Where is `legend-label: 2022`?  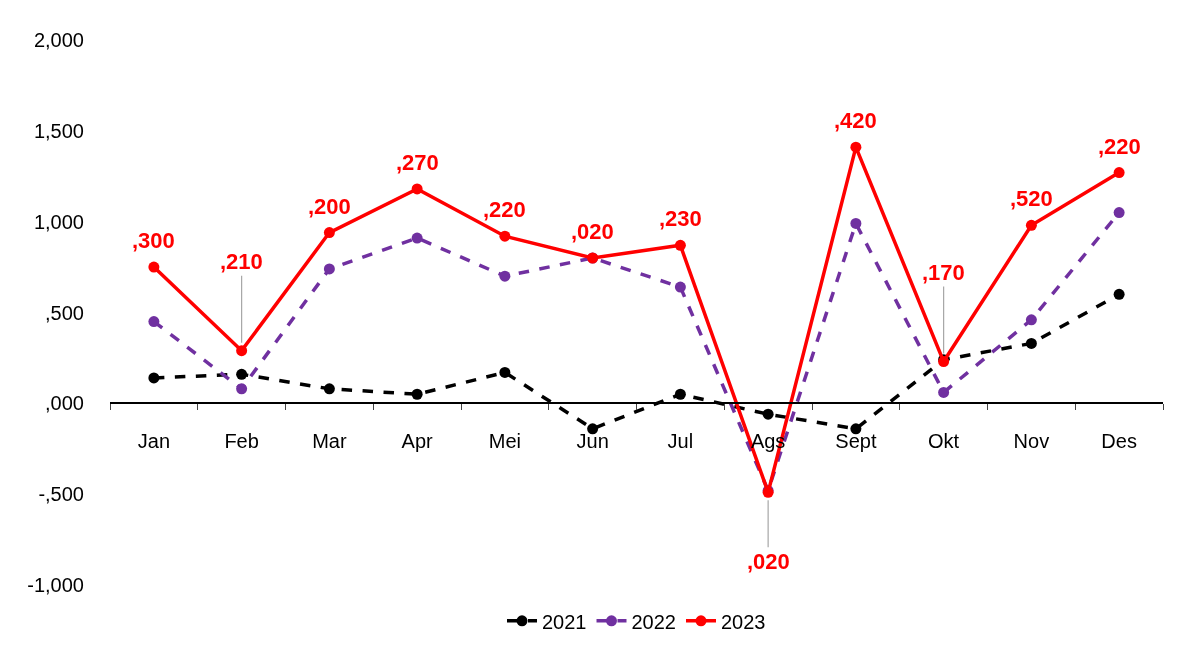
legend-label: 2022 is located at coordinates (653, 621).